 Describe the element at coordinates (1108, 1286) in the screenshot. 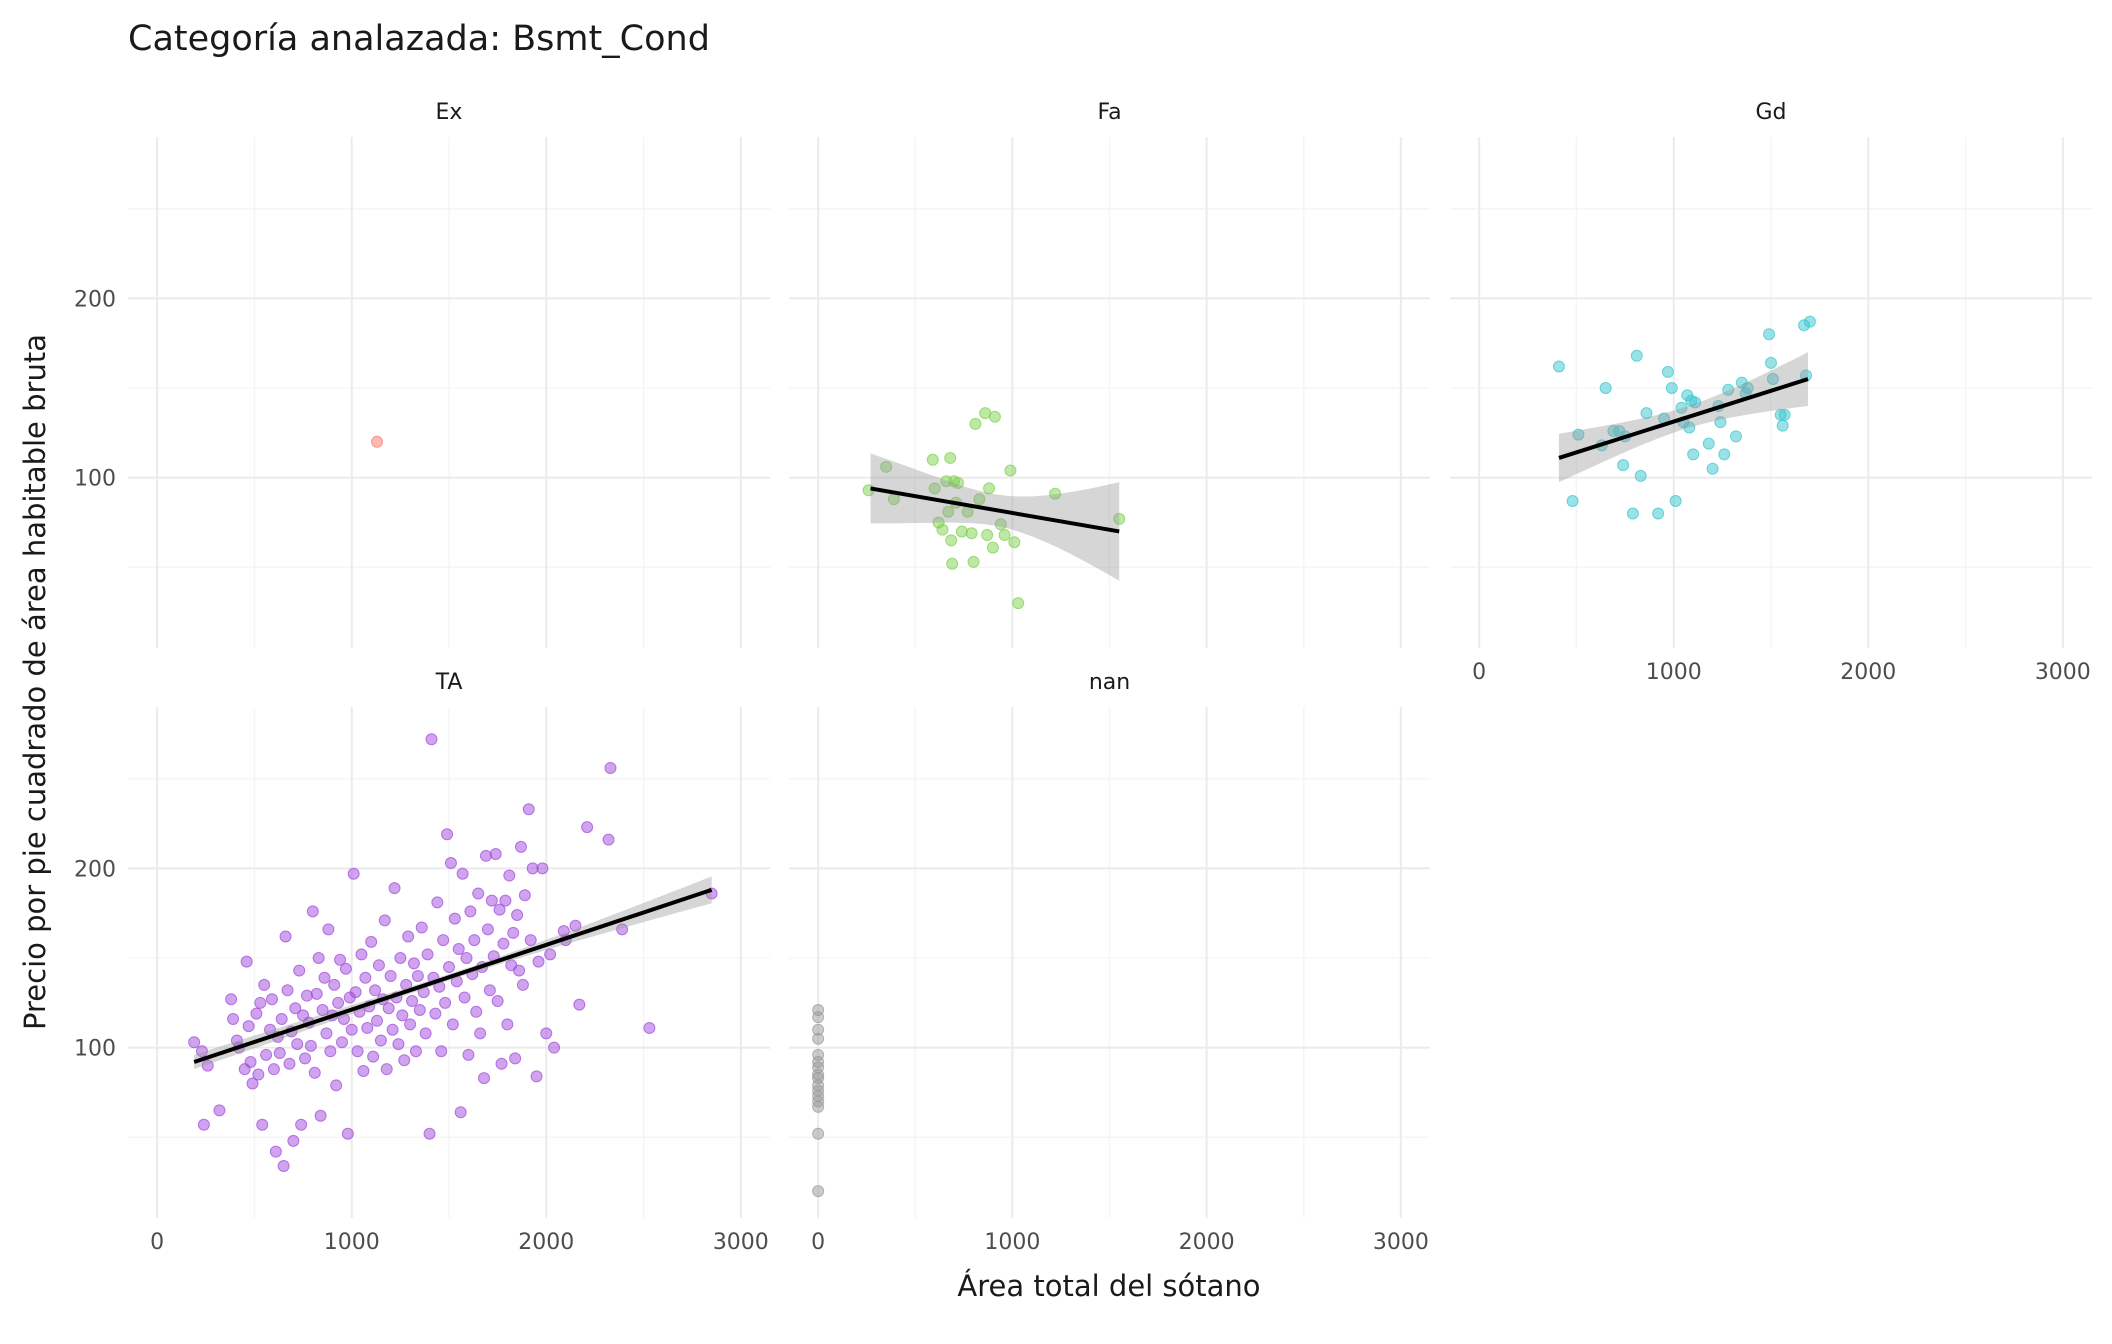

I see `x-axis-title: Área total del sótano` at that location.